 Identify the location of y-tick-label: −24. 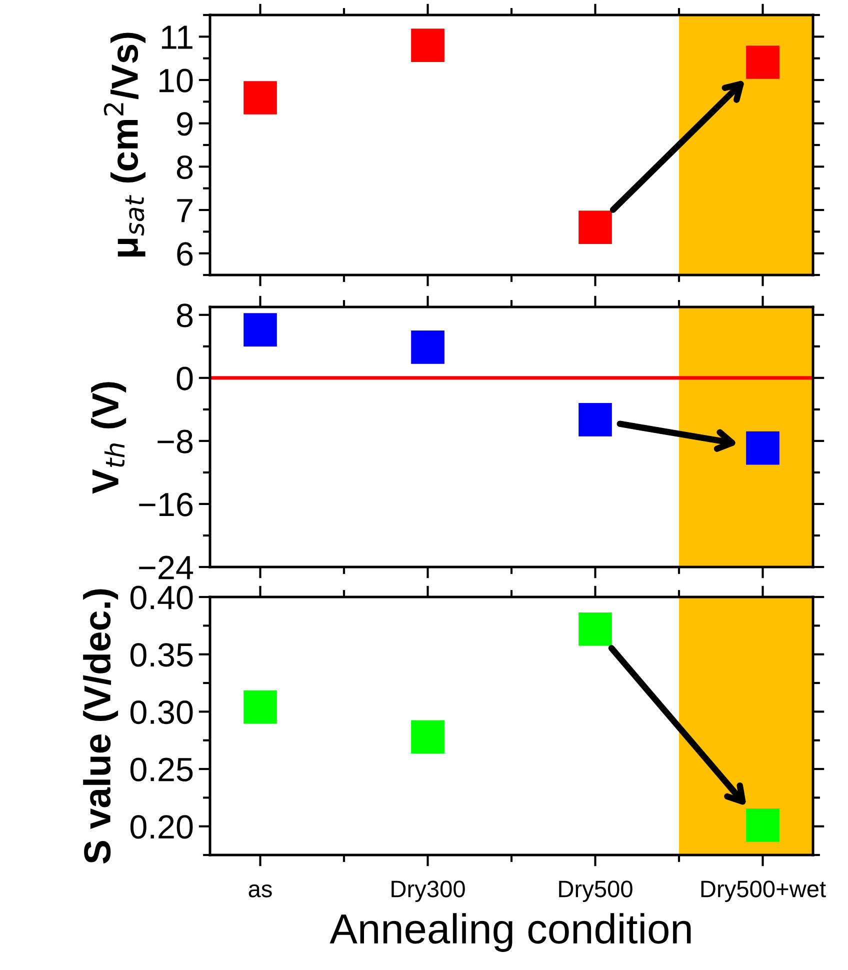
(166, 568).